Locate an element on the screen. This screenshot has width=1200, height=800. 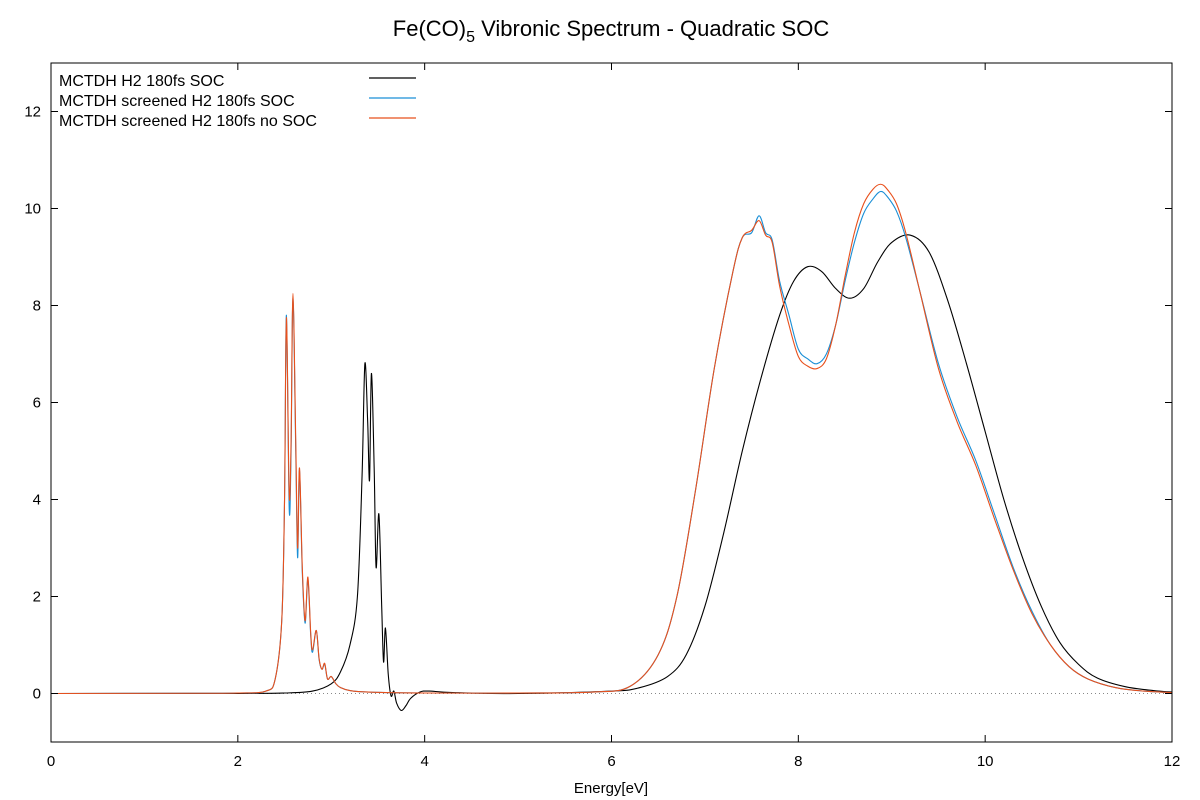
chart-title-main: Fe(CO) is located at coordinates (429, 28).